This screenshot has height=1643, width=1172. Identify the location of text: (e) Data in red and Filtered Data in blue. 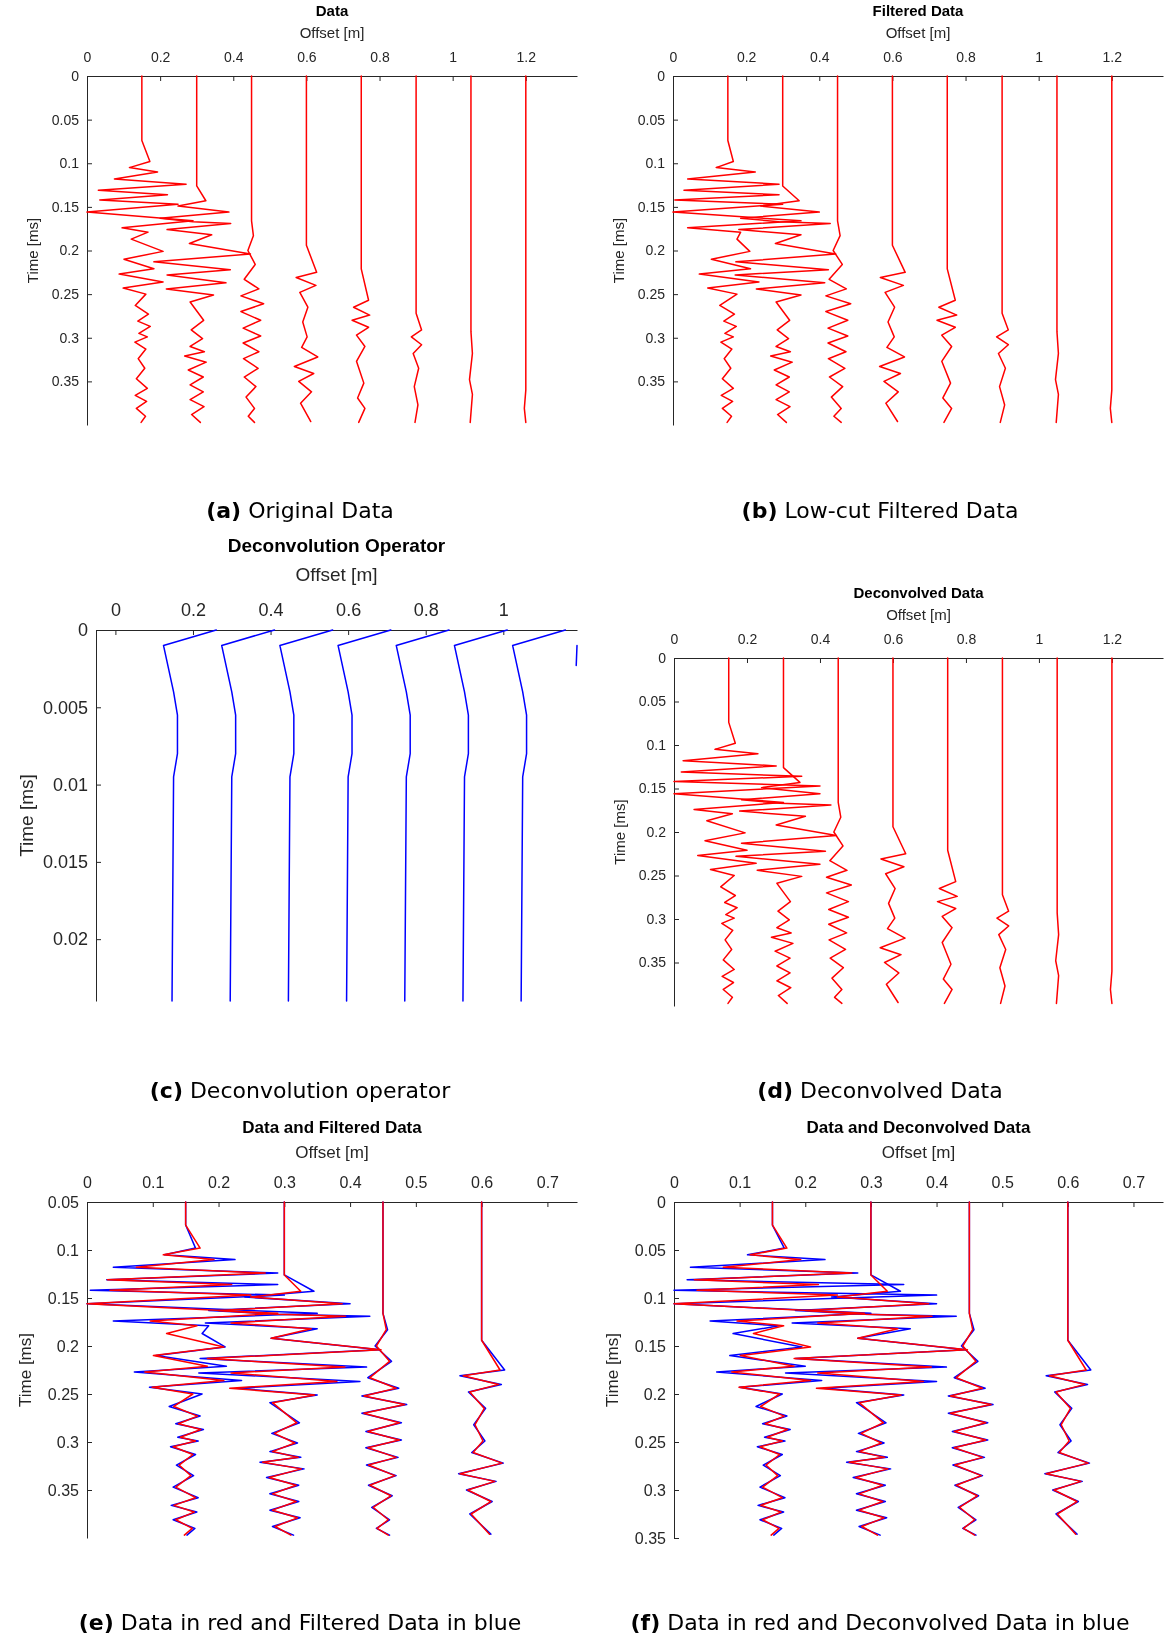
(300, 1622).